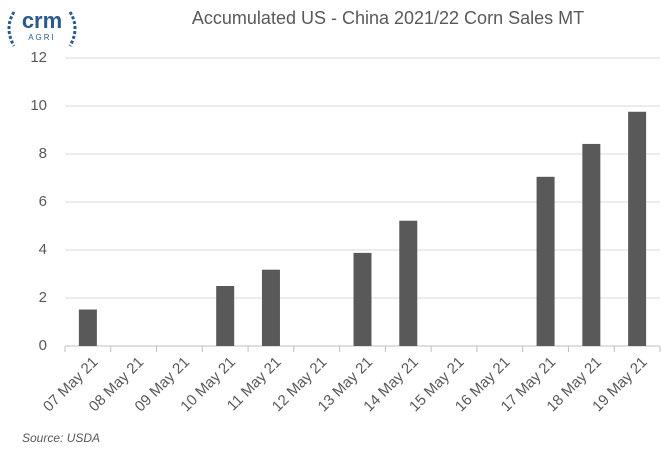  Describe the element at coordinates (42, 20) in the screenshot. I see `logo-name: crm` at that location.